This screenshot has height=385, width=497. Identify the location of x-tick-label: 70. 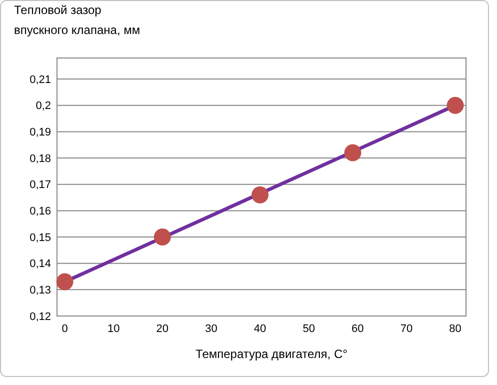
(406, 329).